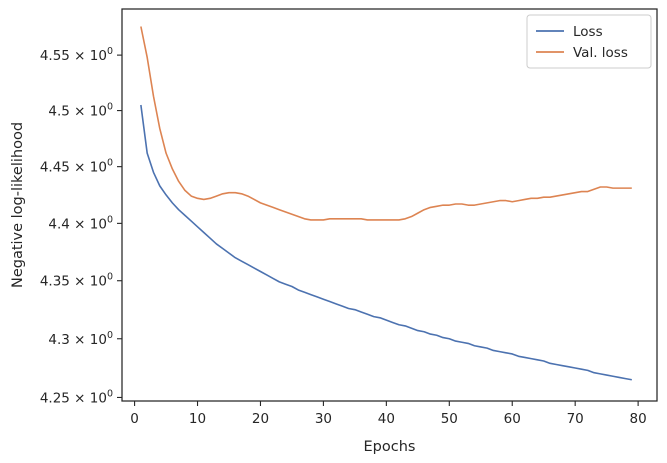 This screenshot has height=463, width=667. Describe the element at coordinates (76, 55) in the screenshot. I see `y-tick-label: 4.55 × 100` at that location.